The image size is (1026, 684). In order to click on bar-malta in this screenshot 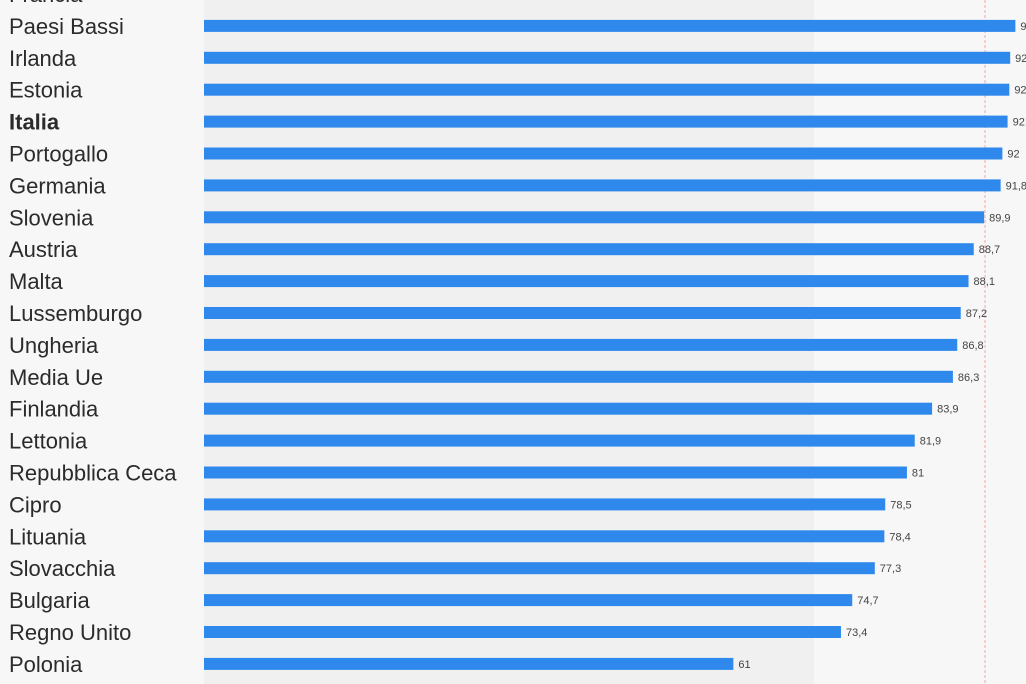, I will do `click(586, 281)`.